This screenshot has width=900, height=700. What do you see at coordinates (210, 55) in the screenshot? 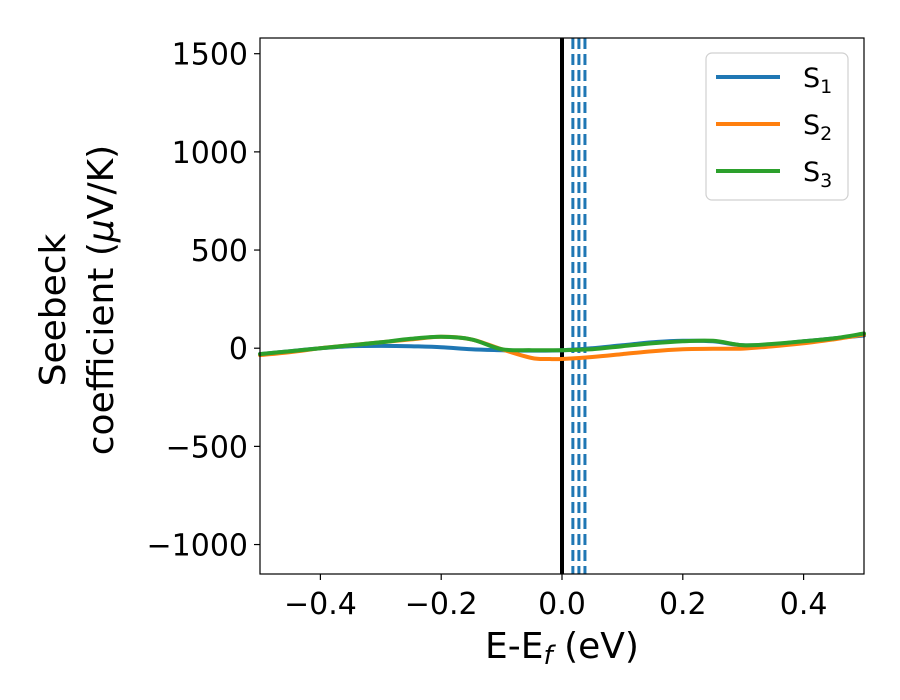
I see `y-tick-label: 1500` at bounding box center [210, 55].